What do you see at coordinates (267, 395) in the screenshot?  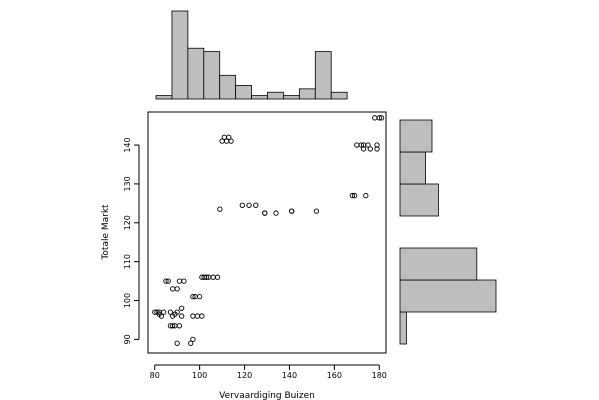 I see `x-axis-label: Vervaardiging Buizen` at bounding box center [267, 395].